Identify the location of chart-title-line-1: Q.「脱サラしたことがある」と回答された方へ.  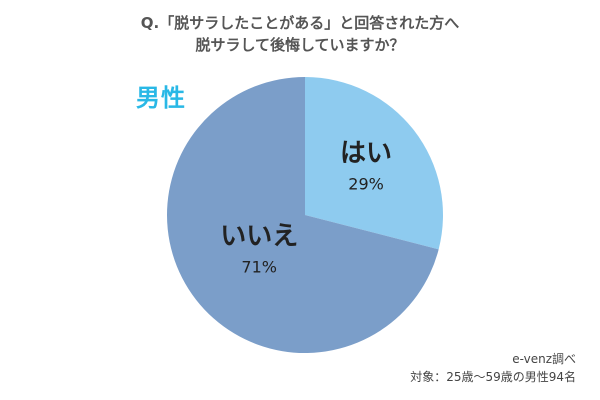
(300, 23).